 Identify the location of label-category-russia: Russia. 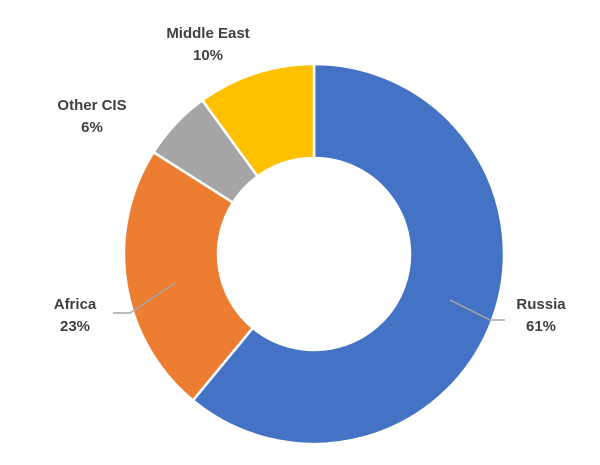
(541, 304).